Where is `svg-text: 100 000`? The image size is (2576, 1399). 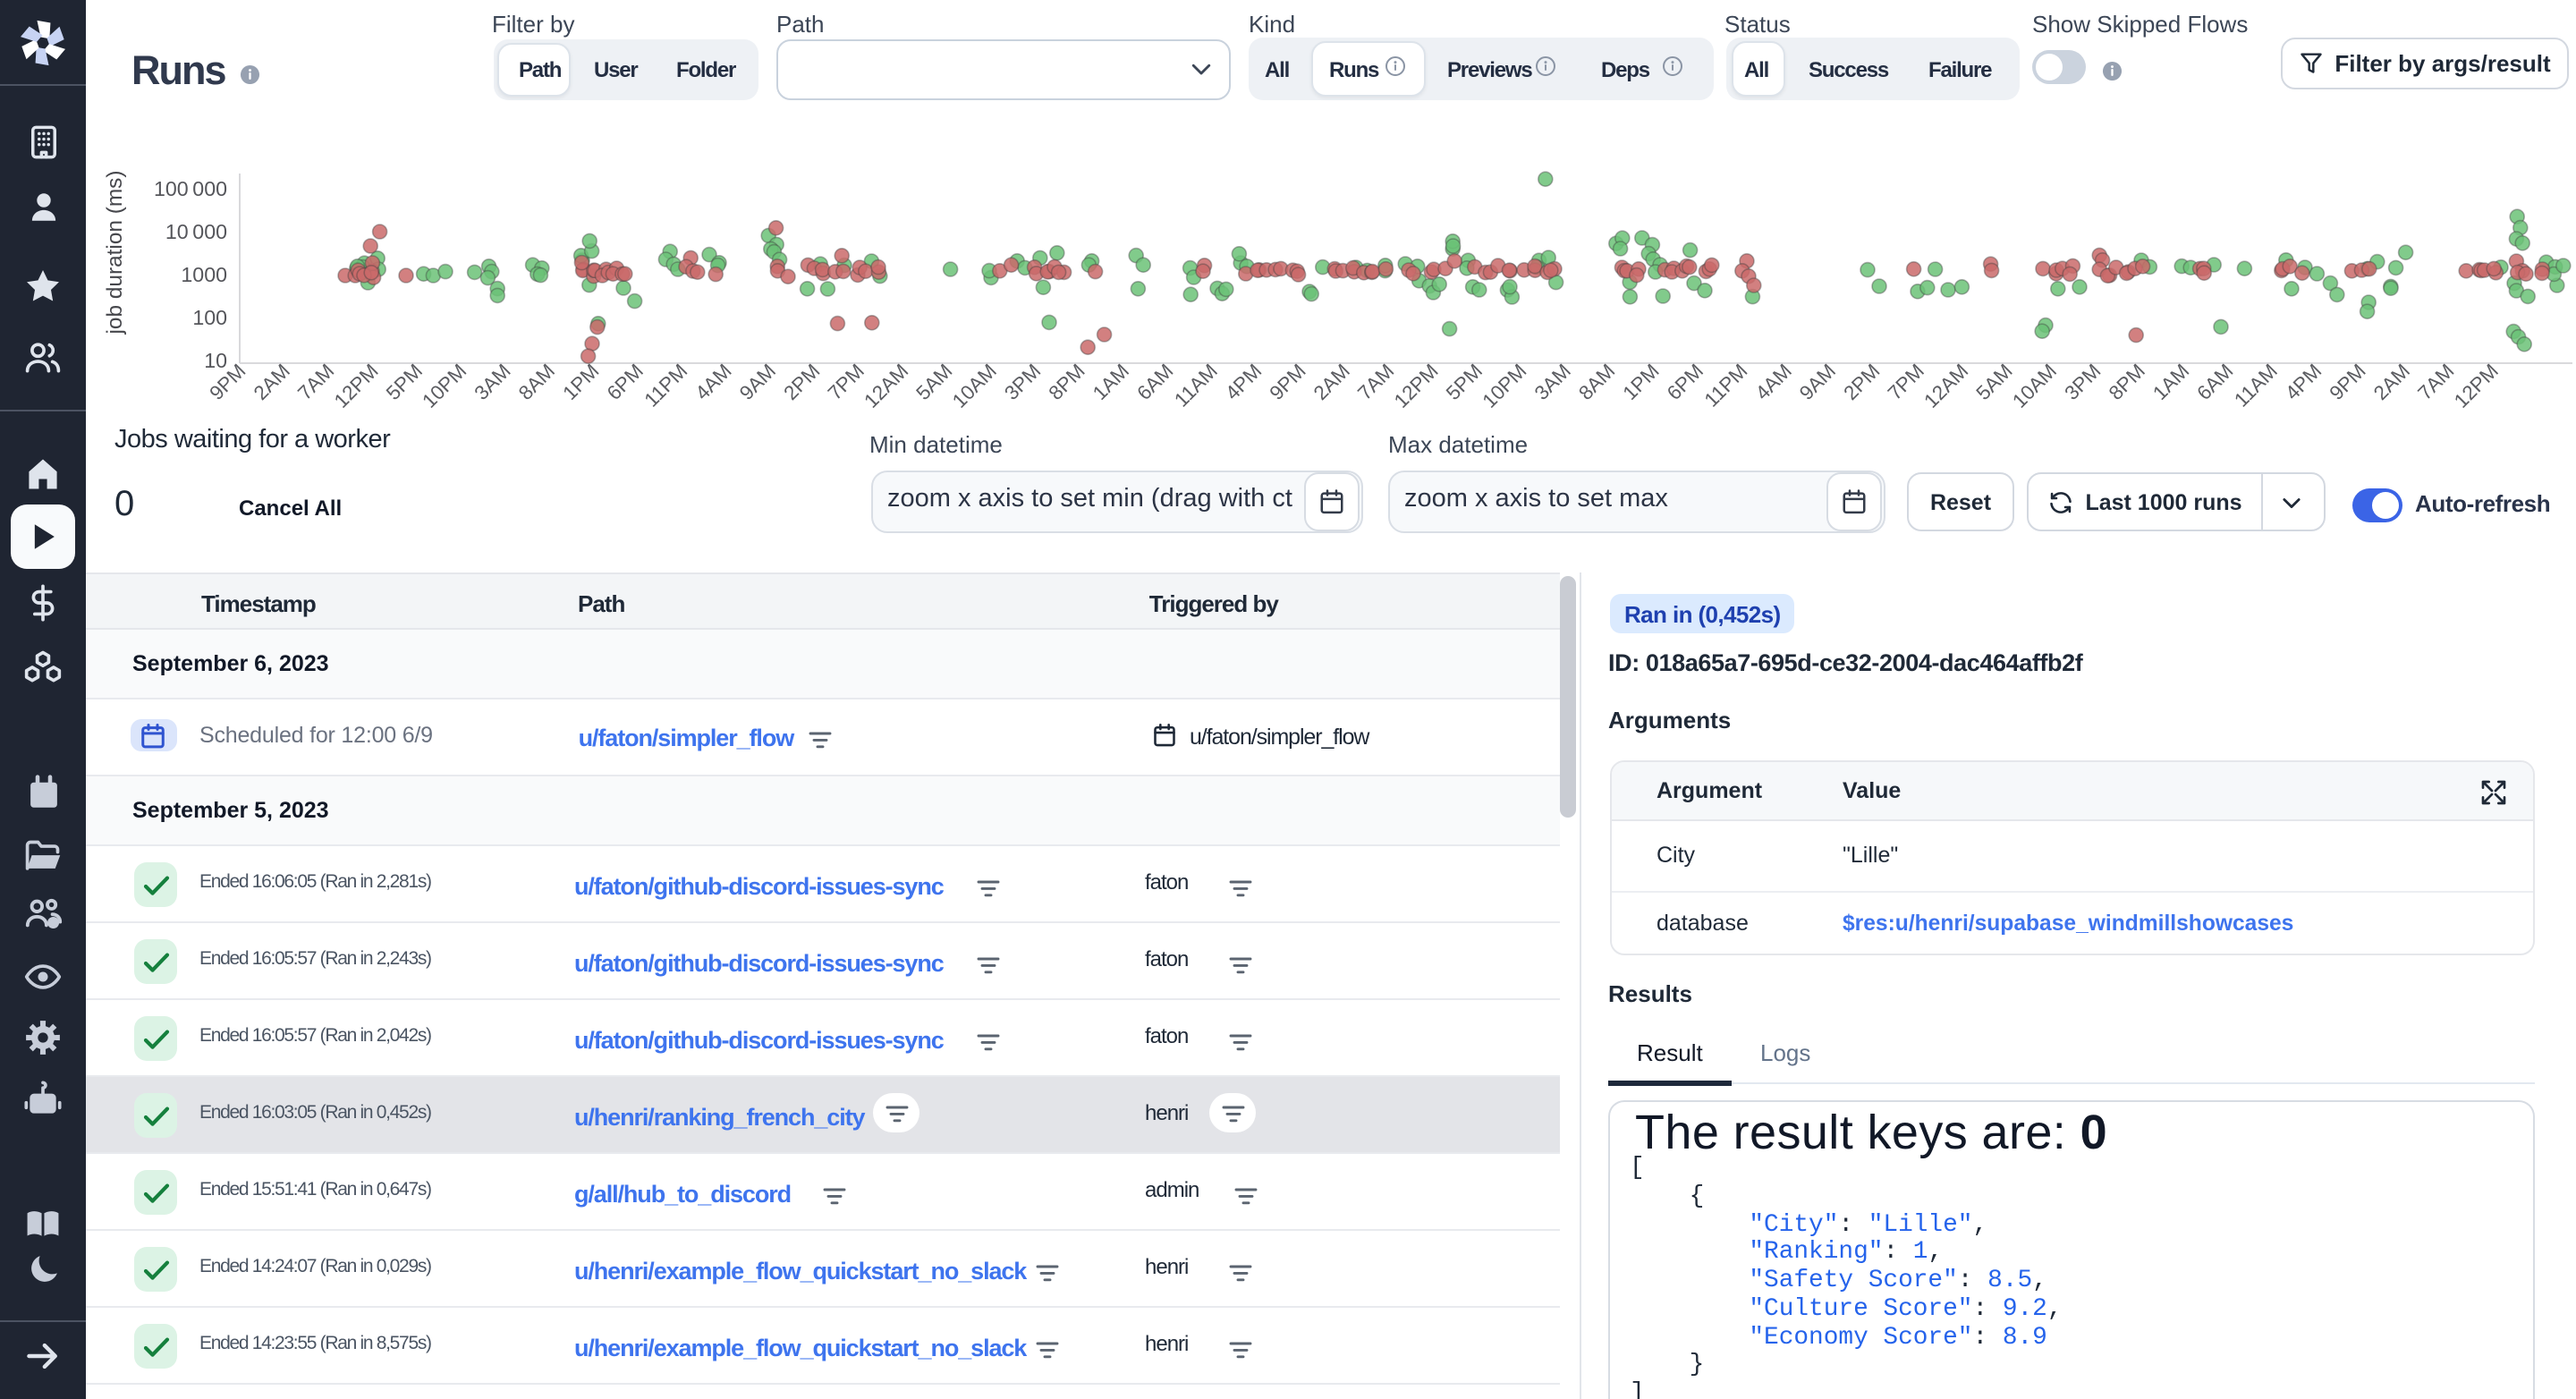
svg-text: 100 000 is located at coordinates (190, 188).